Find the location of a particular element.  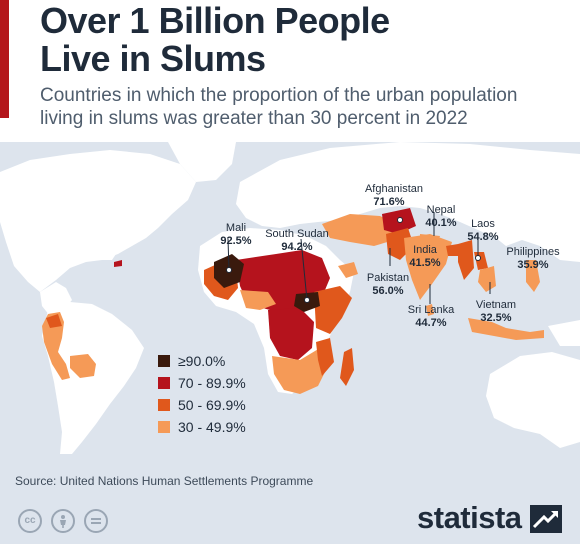

mali-marker is located at coordinates (229, 270).